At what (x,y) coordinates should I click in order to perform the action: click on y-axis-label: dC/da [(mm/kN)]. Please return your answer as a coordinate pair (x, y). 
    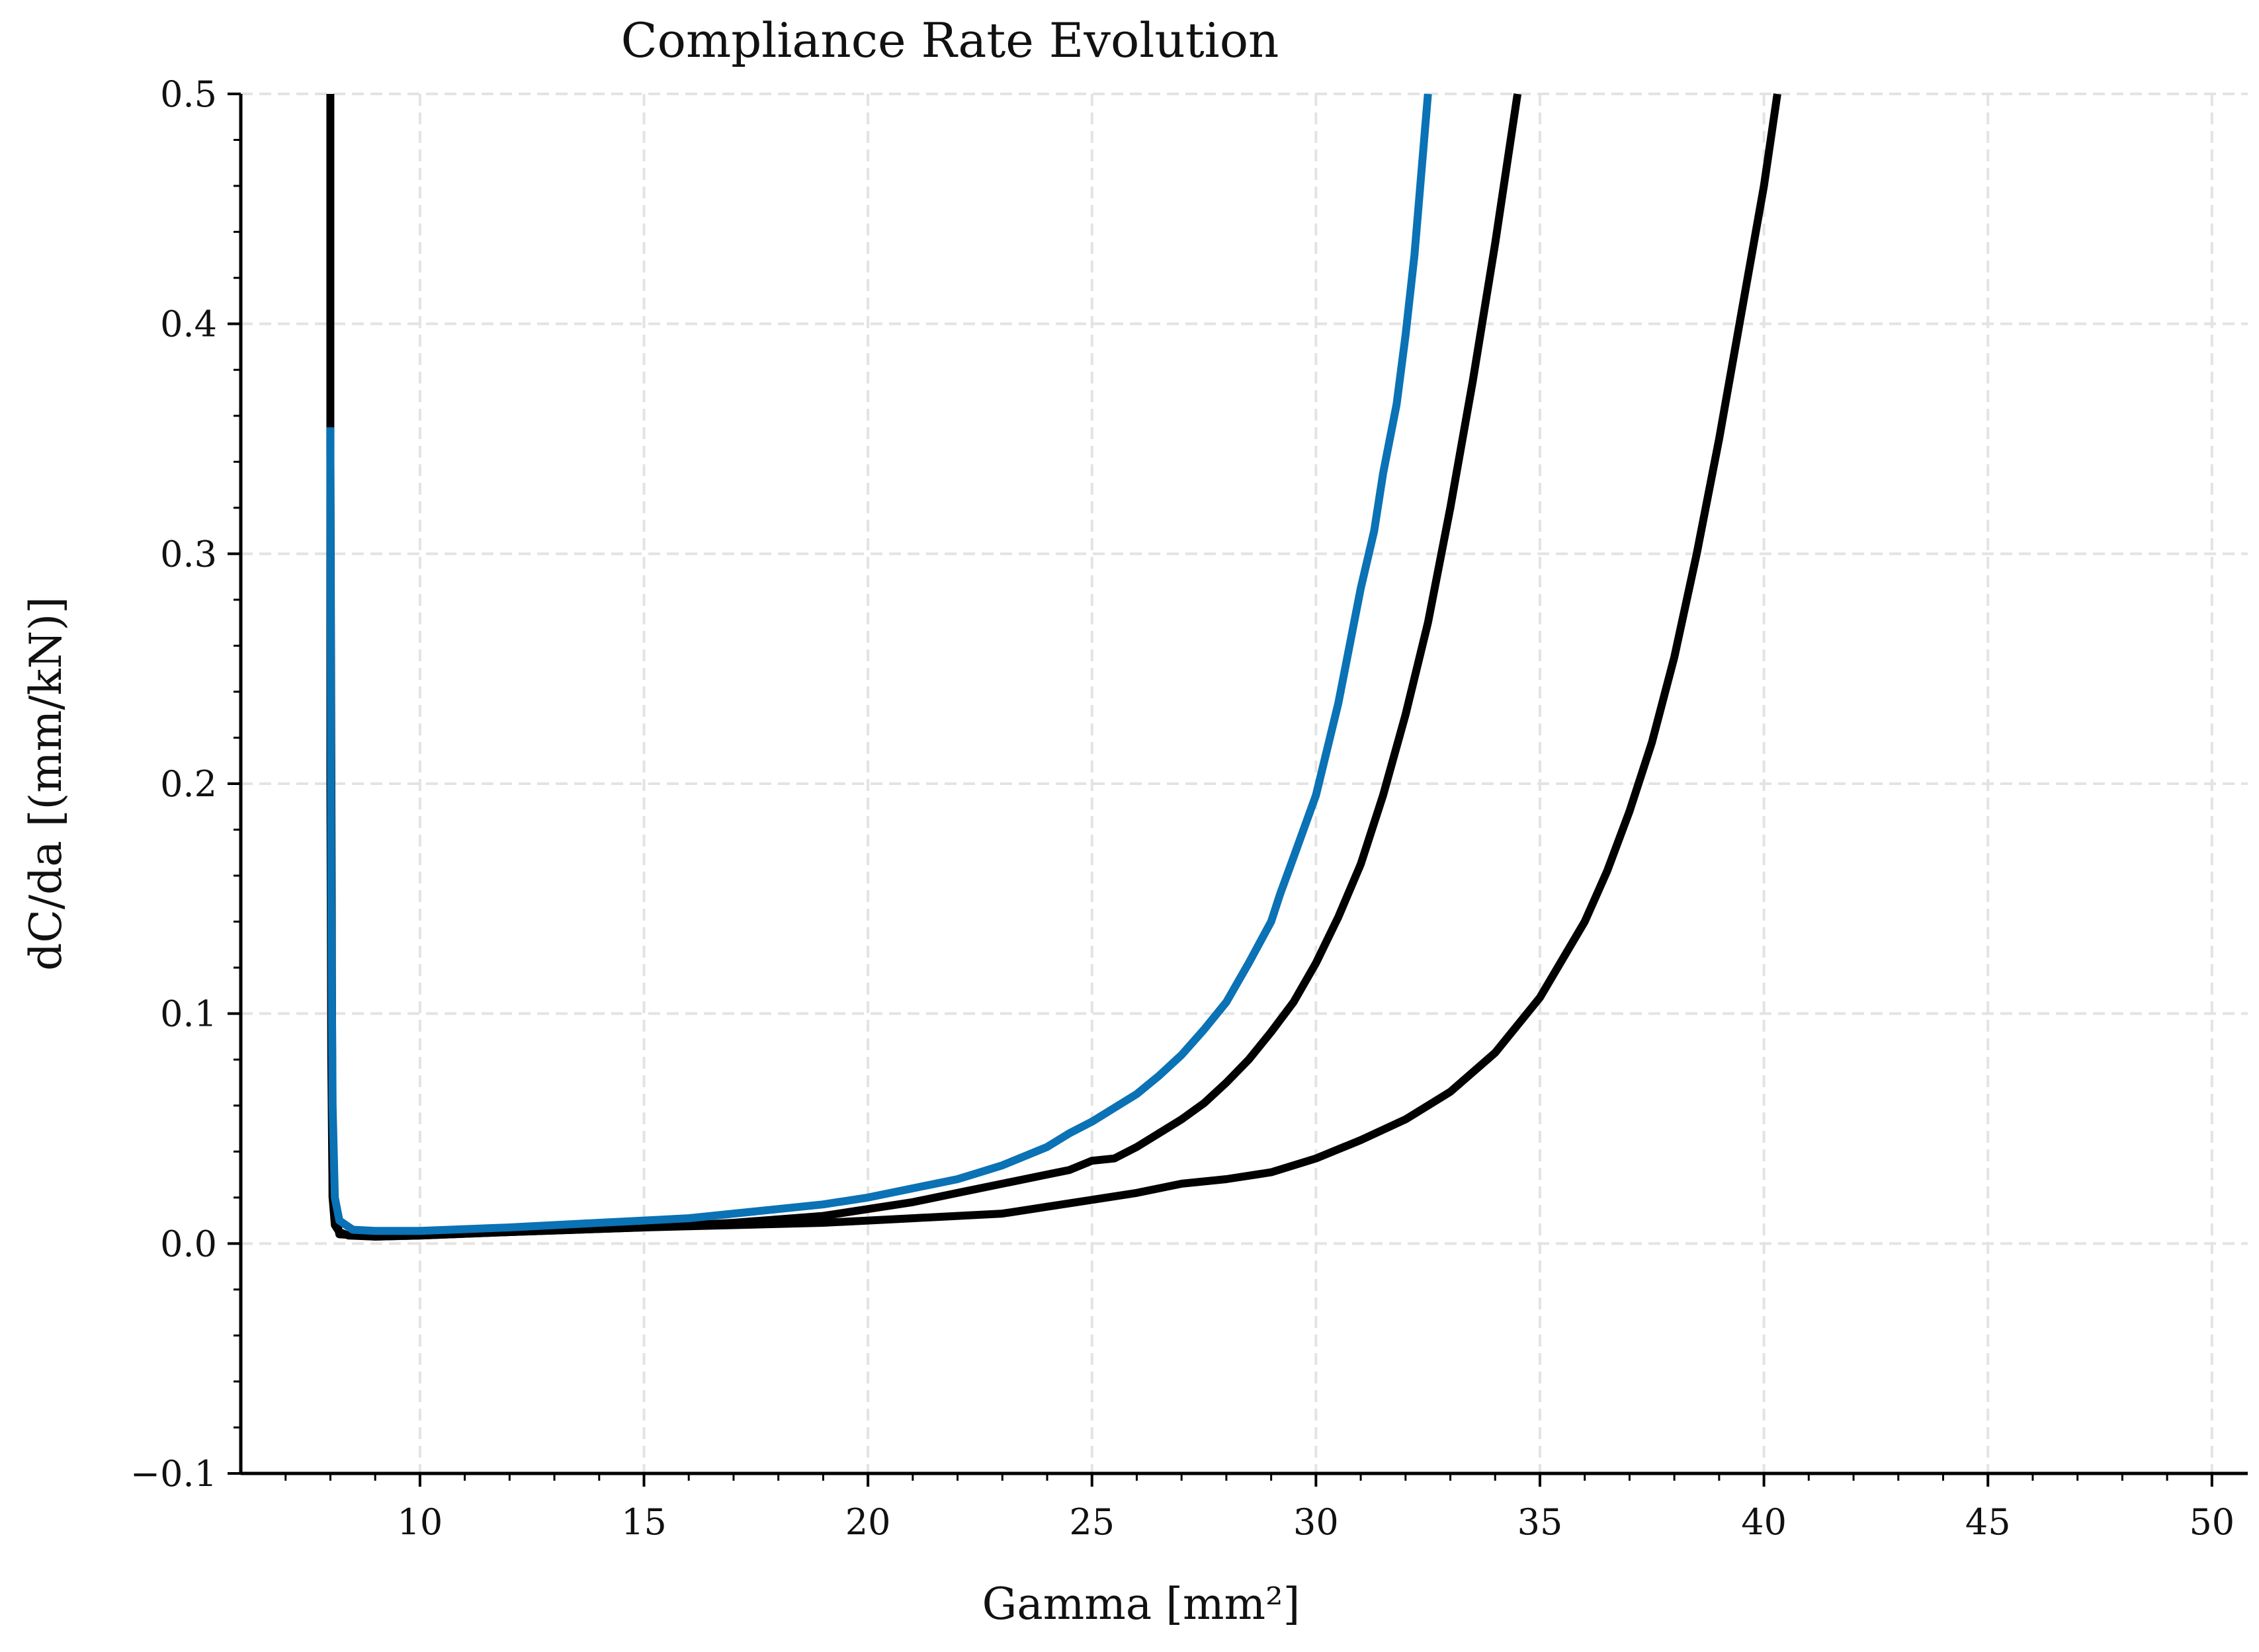
    Looking at the image, I should click on (46, 784).